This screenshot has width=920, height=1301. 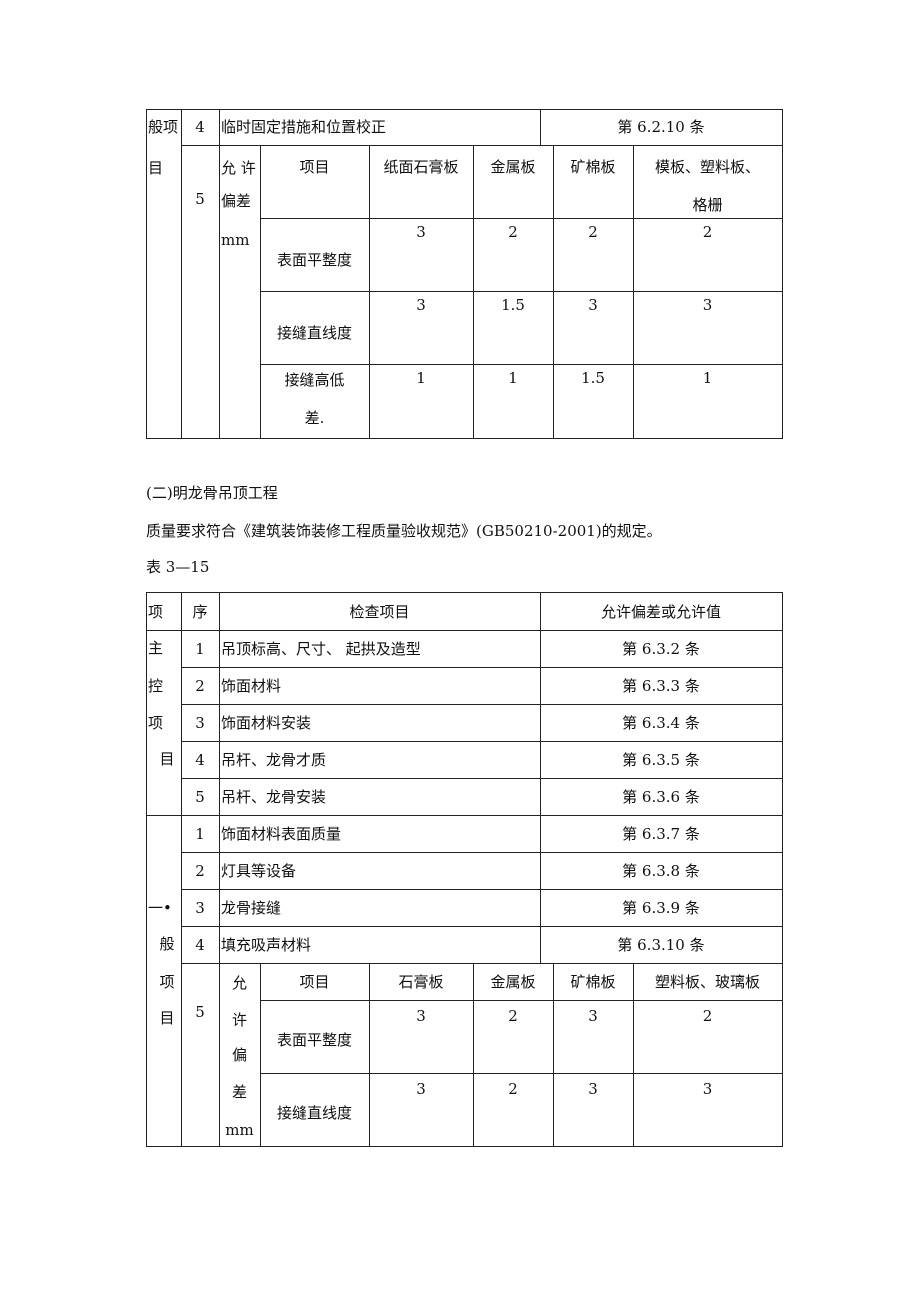 I want to click on general-label: 目, so click(x=167, y=1018).